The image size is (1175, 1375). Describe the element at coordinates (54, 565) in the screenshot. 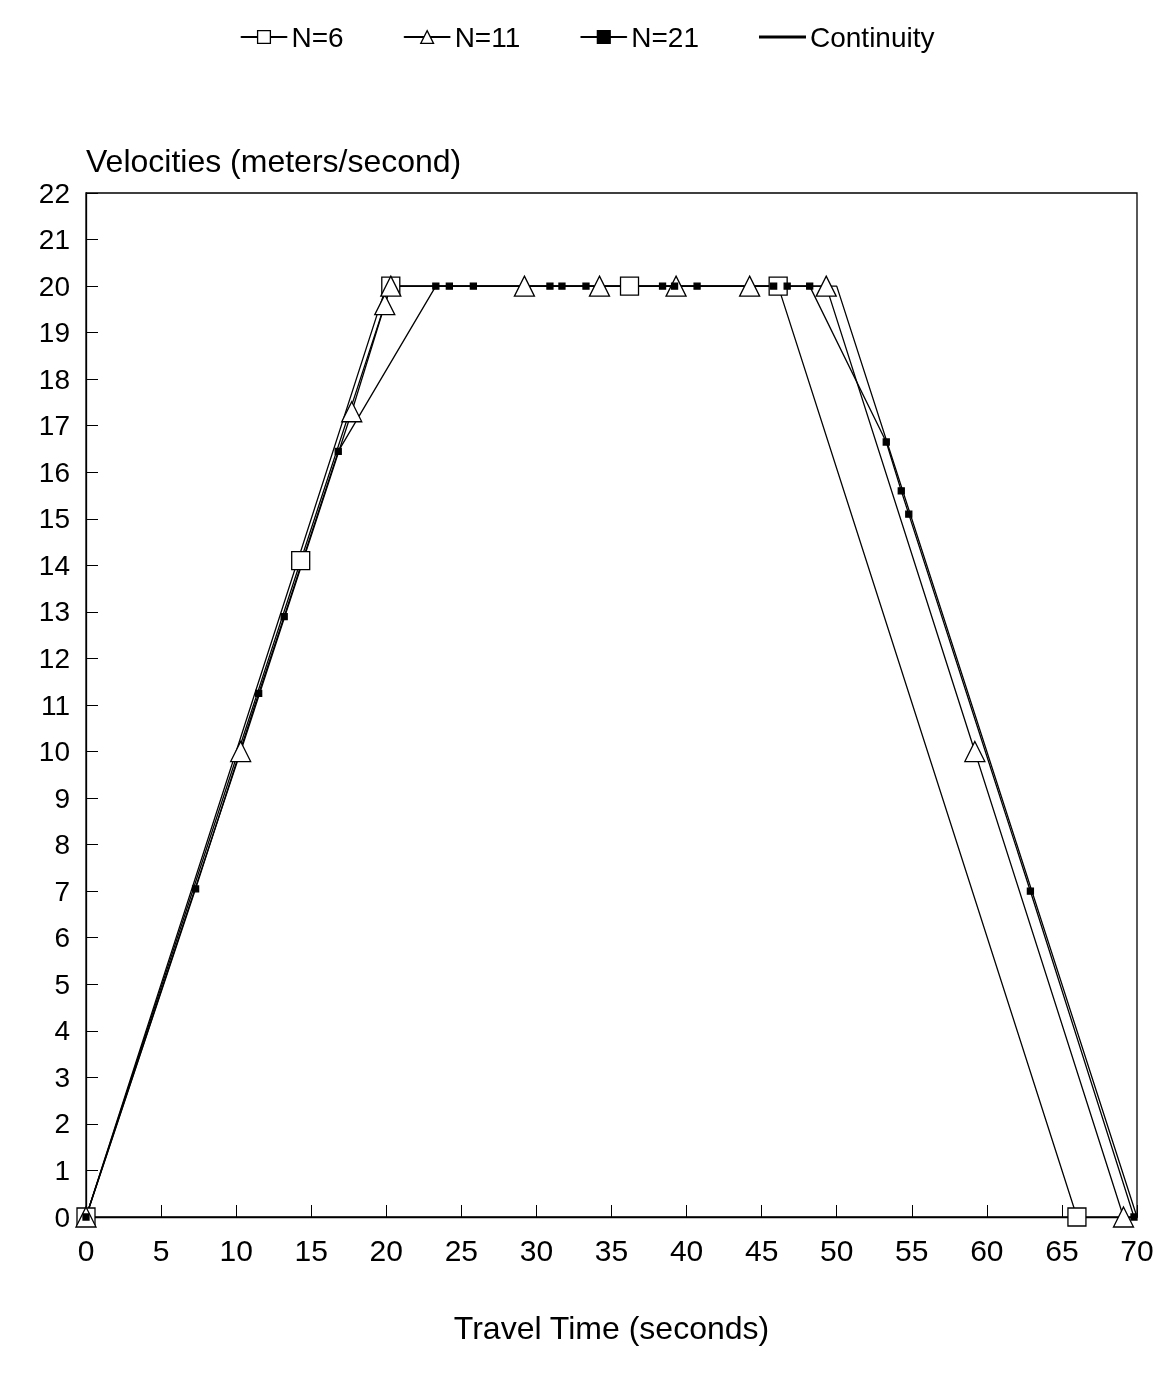

I see `y-tick-label: 14` at that location.